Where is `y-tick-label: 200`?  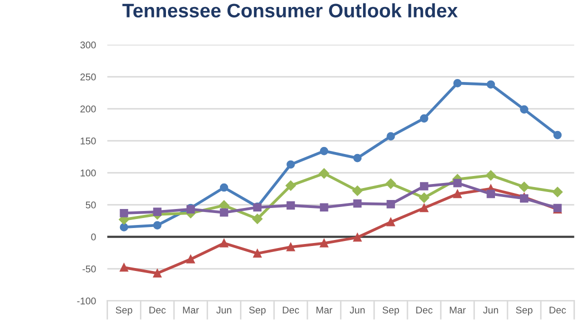 y-tick-label: 200 is located at coordinates (88, 109).